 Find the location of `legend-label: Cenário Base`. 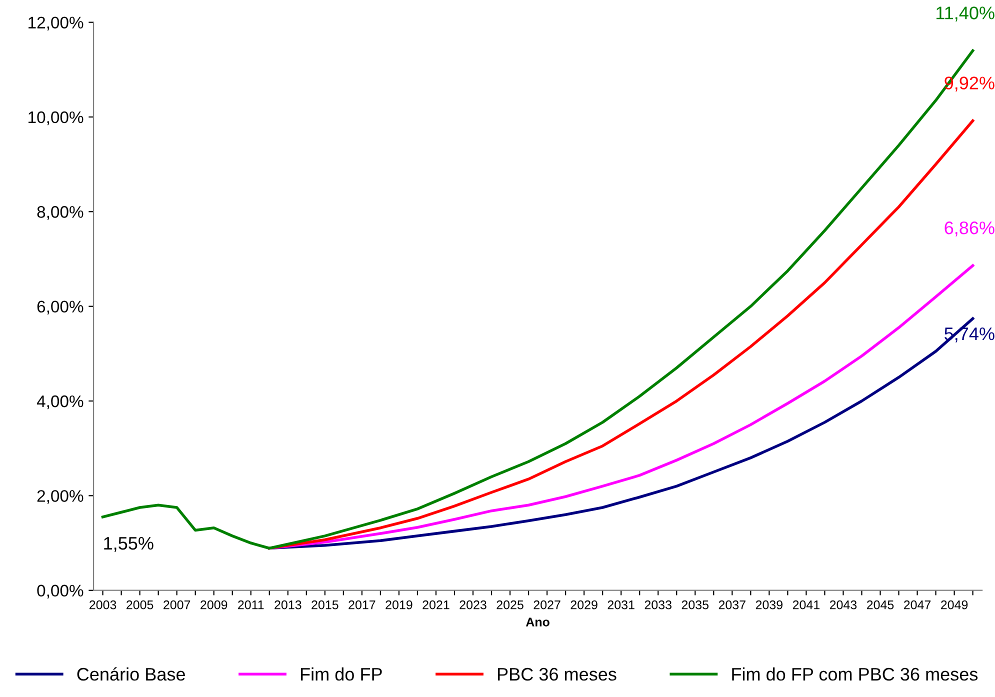

legend-label: Cenário Base is located at coordinates (131, 674).